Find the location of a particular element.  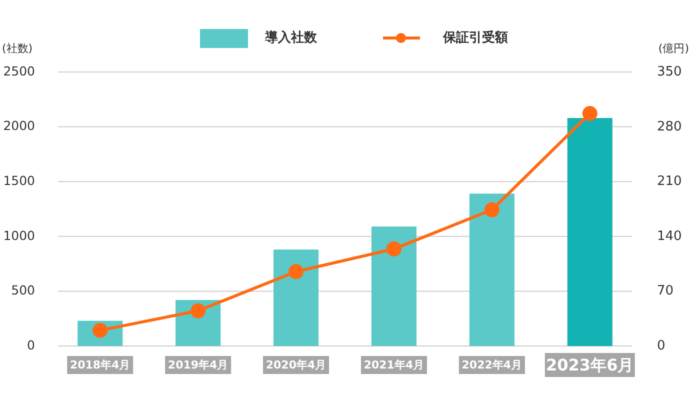

y-tick-label: 1000 is located at coordinates (19, 235).